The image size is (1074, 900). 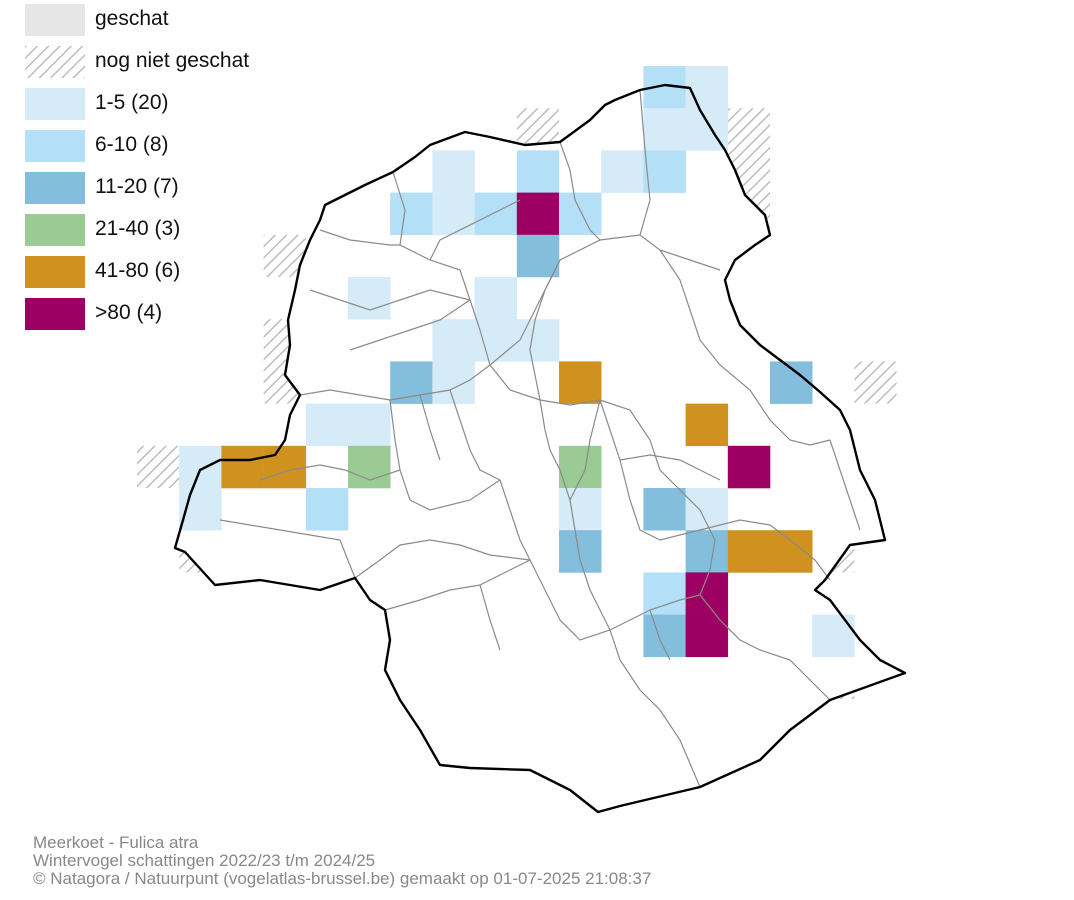 I want to click on legend-item-11-20: 11-20 (7), so click(x=185, y=188).